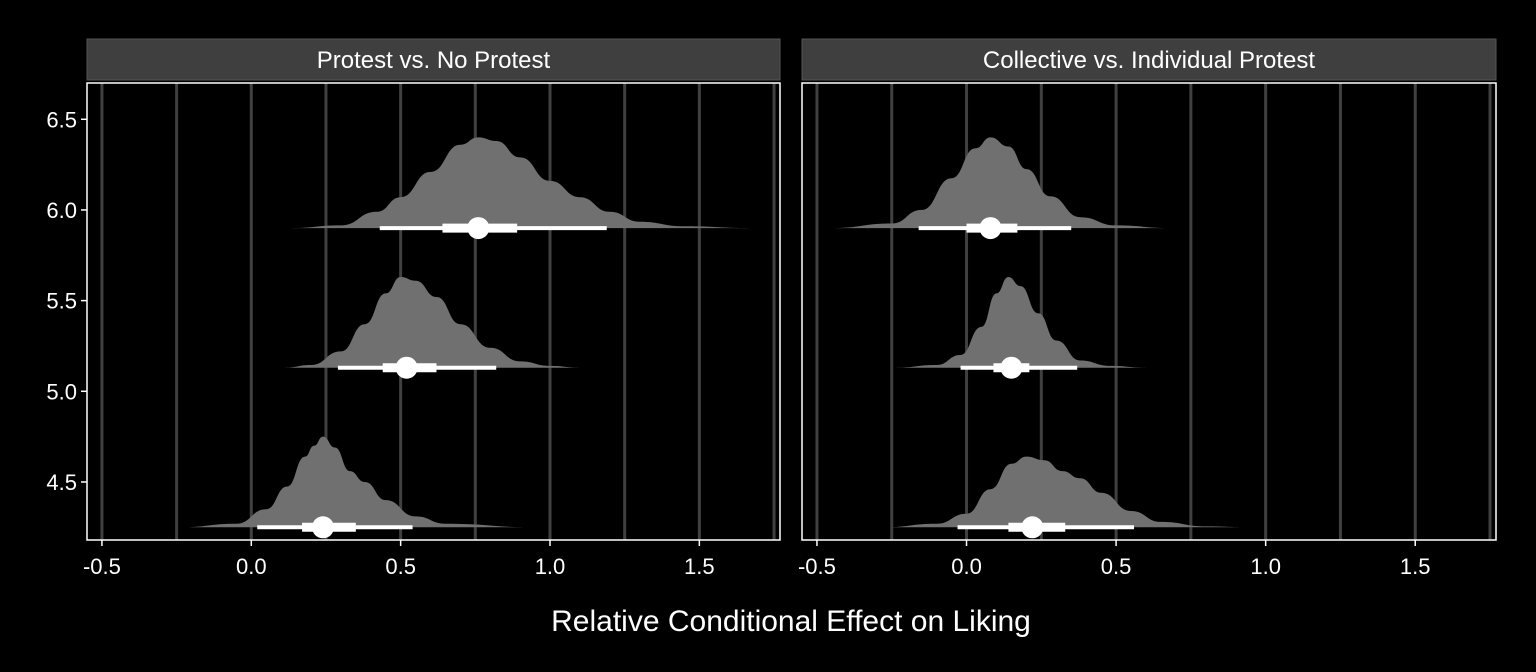  Describe the element at coordinates (61, 210) in the screenshot. I see `y-tick-label: 6.0` at that location.